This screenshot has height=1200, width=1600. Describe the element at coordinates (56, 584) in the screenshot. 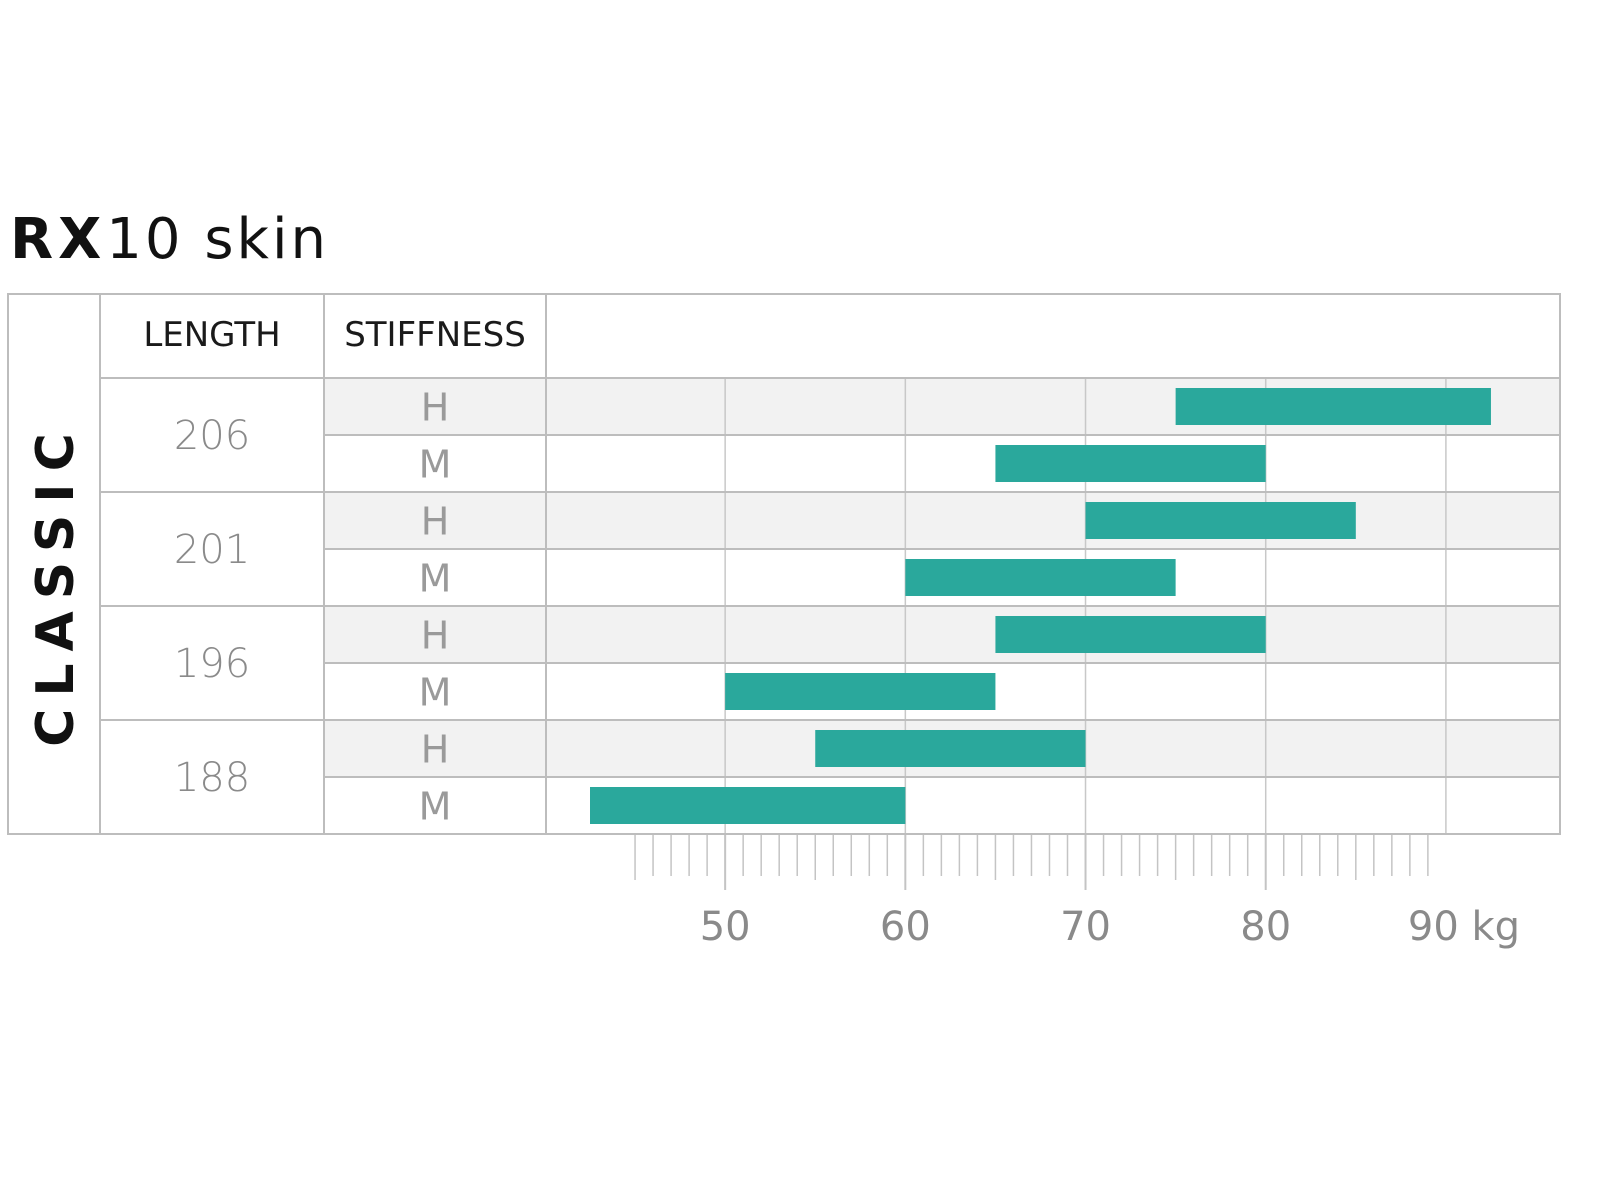

I see `group-label-classic: CLASSIC` at that location.